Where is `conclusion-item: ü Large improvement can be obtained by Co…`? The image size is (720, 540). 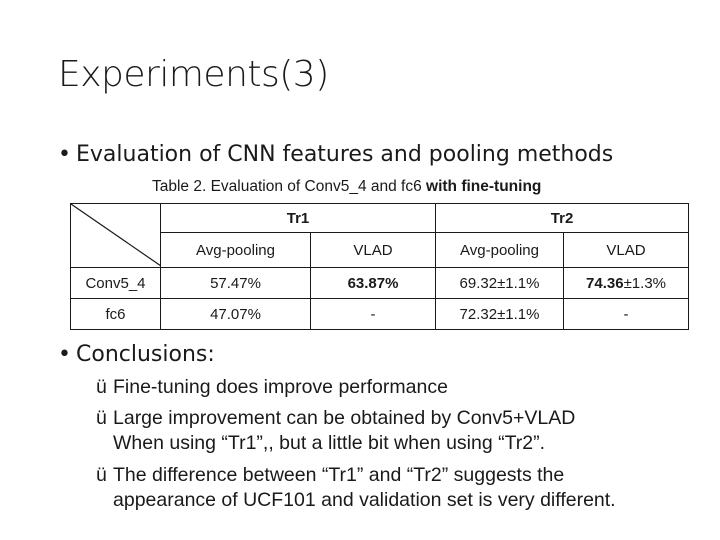
conclusion-item: ü Large improvement can be obtained by Co… is located at coordinates (335, 418).